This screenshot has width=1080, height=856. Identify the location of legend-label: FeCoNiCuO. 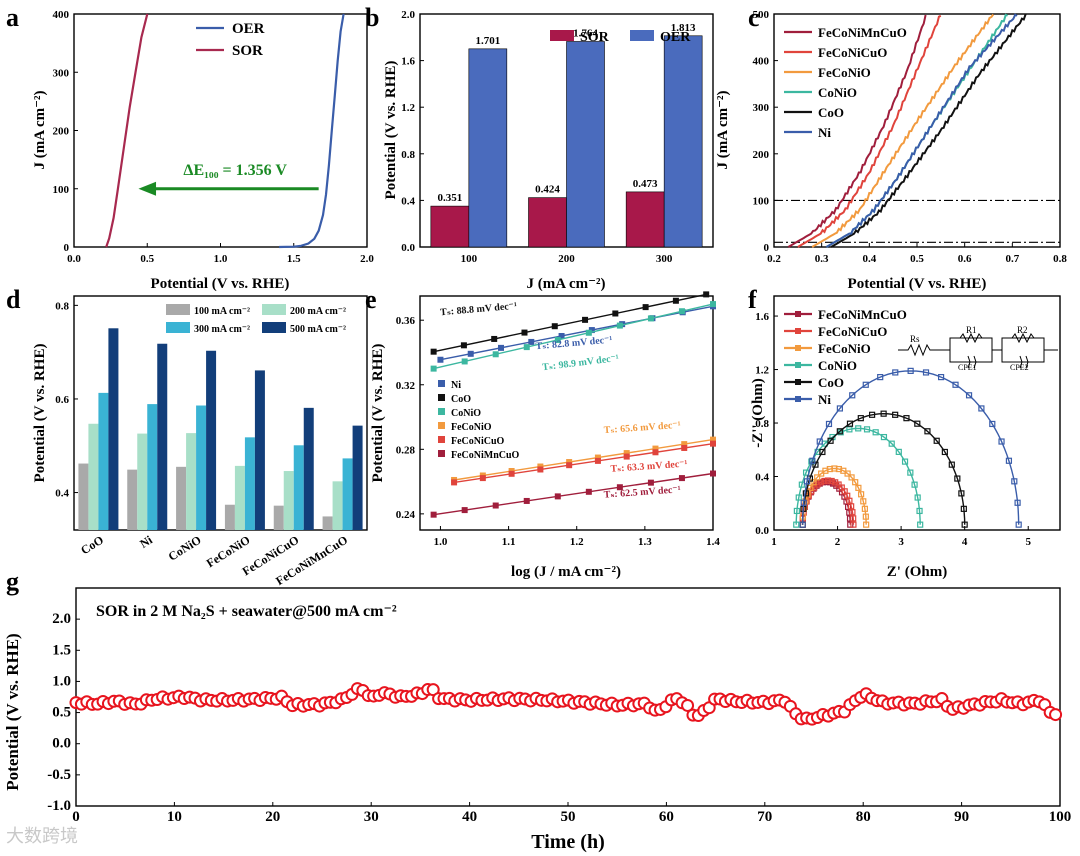
(478, 441).